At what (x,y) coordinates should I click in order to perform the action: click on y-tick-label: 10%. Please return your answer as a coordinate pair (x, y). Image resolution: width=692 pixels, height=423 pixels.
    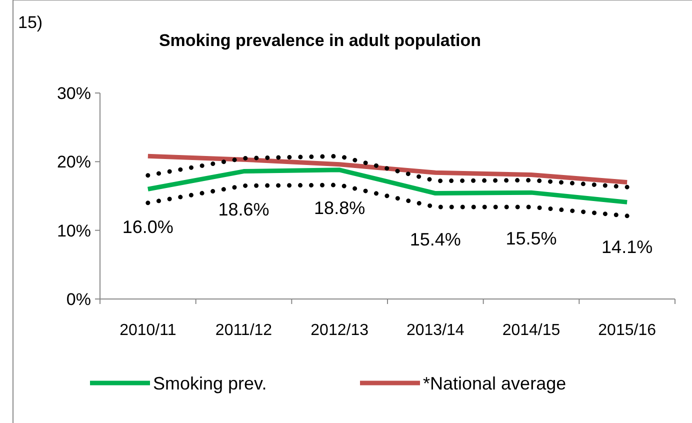
    Looking at the image, I should click on (73, 230).